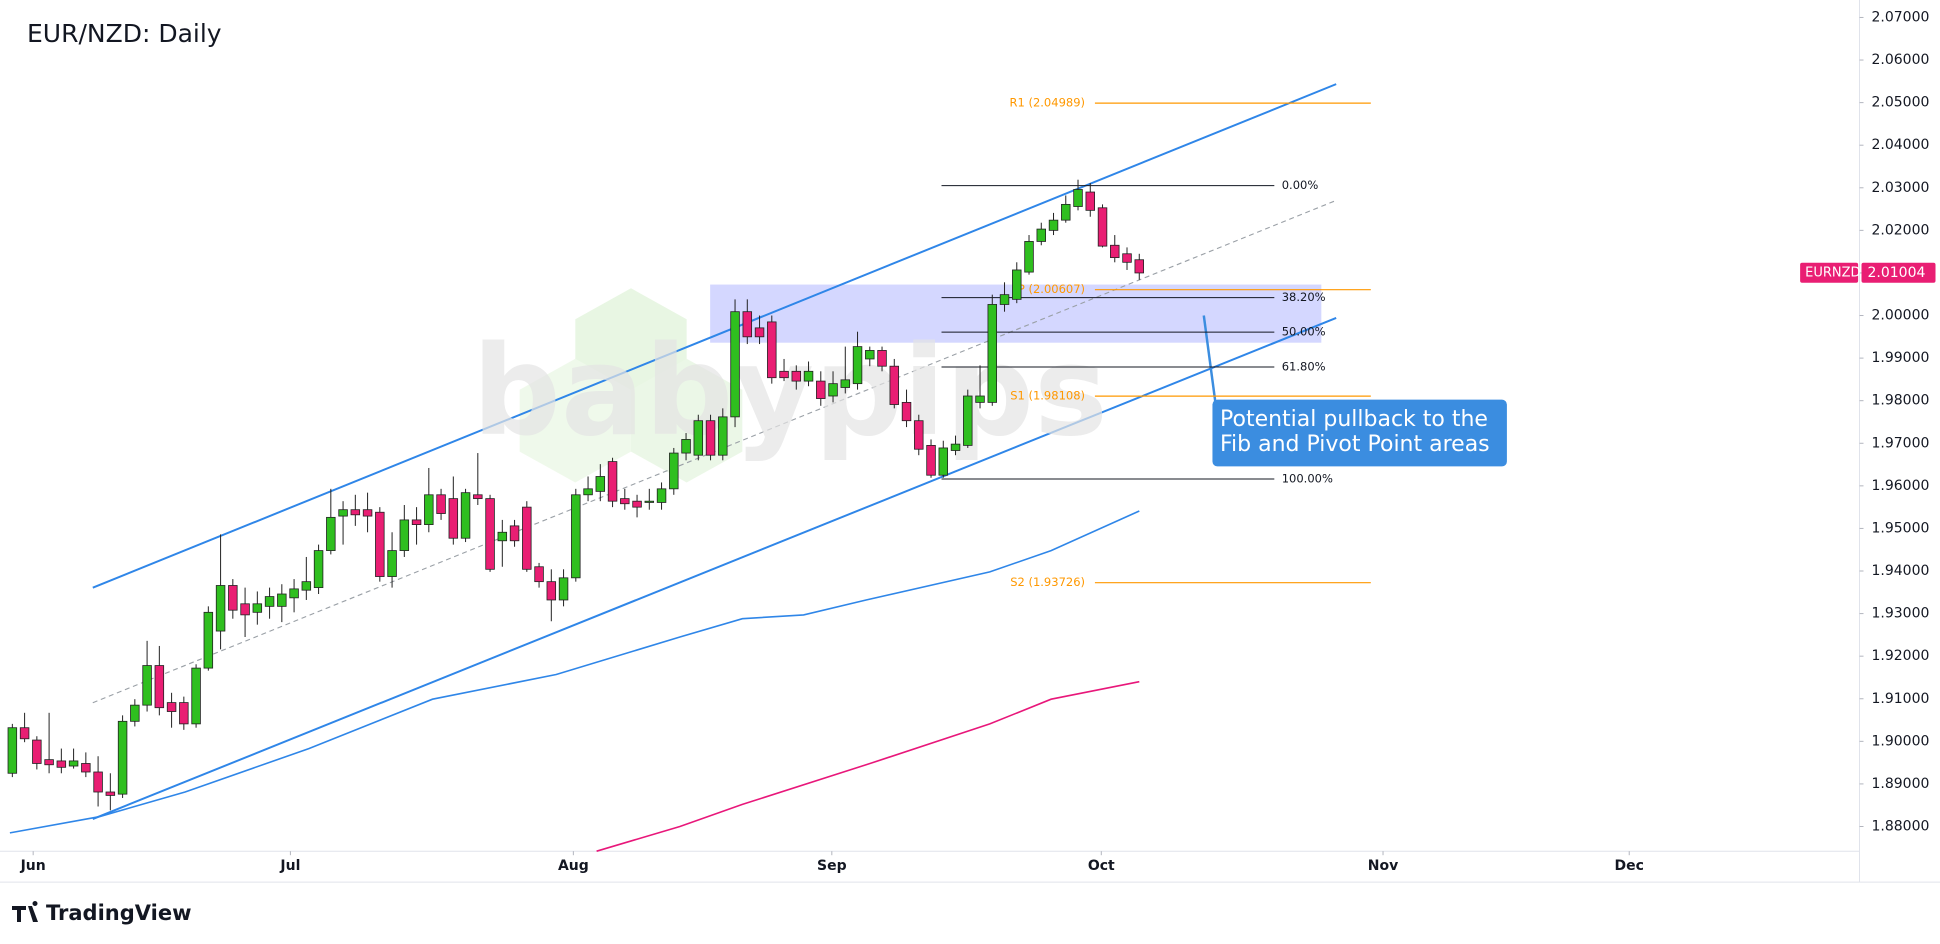  What do you see at coordinates (1901, 528) in the screenshot?
I see `y-tick-label: 1.95000` at bounding box center [1901, 528].